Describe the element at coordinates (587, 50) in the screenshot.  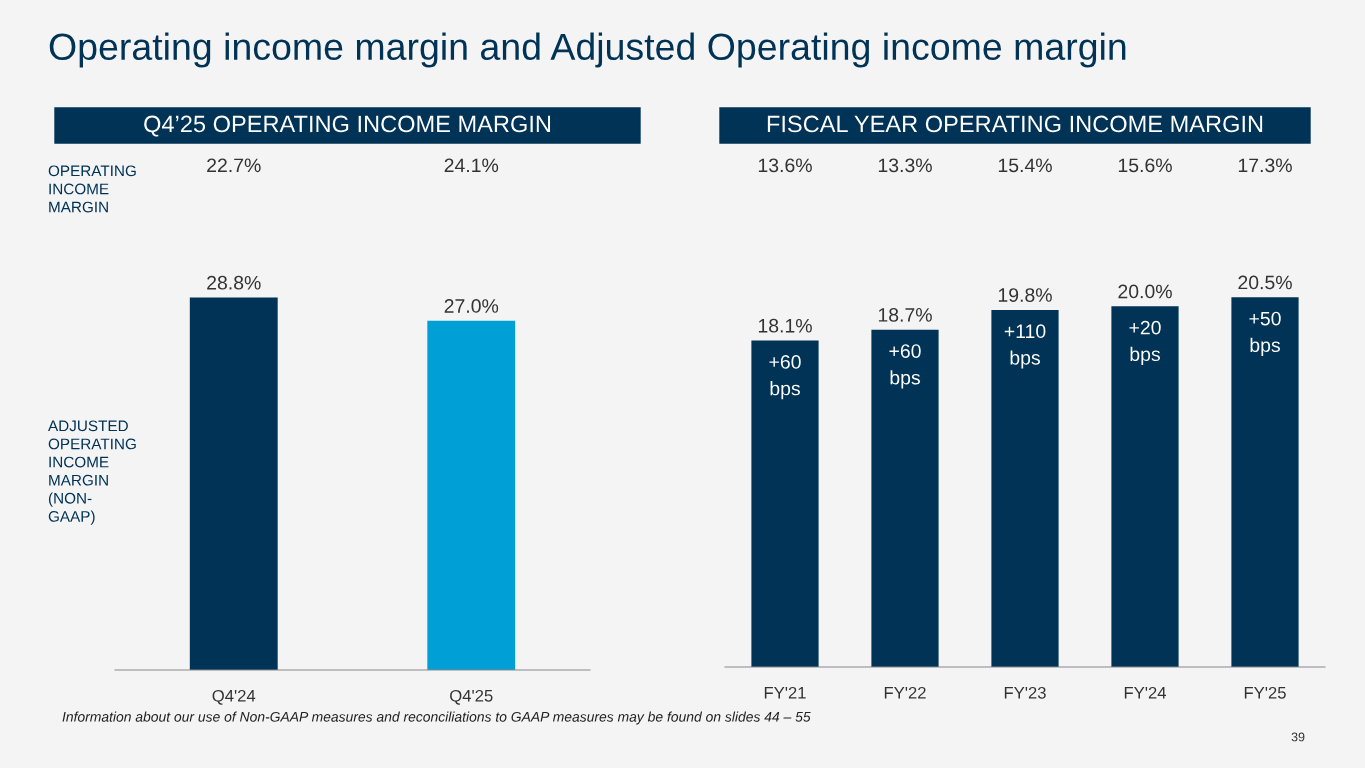
I see `chart-title: Operating income margin and Adjusted Operating income margin` at that location.